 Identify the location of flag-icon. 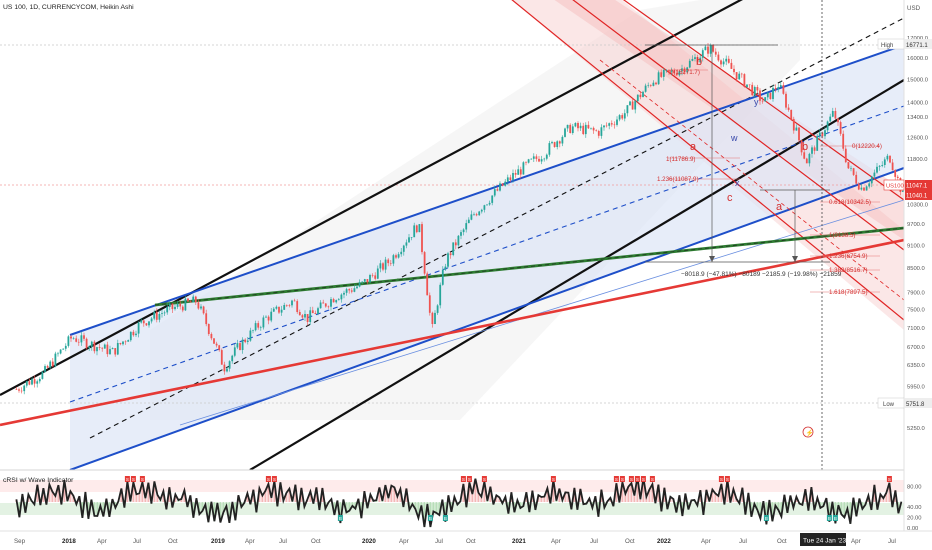
(808, 432).